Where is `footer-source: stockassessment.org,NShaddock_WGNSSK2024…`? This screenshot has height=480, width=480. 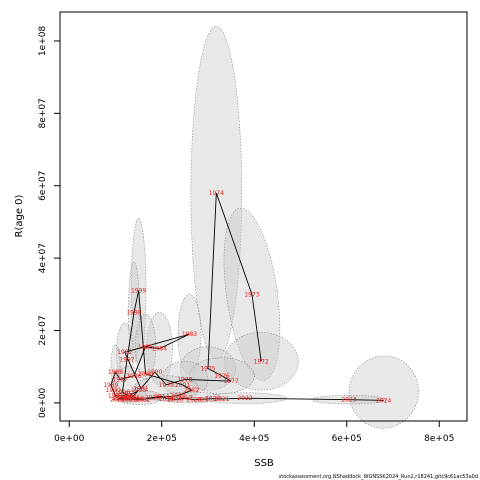 footer-source: stockassessment.org,NShaddock_WGNSSK2024… is located at coordinates (378, 477).